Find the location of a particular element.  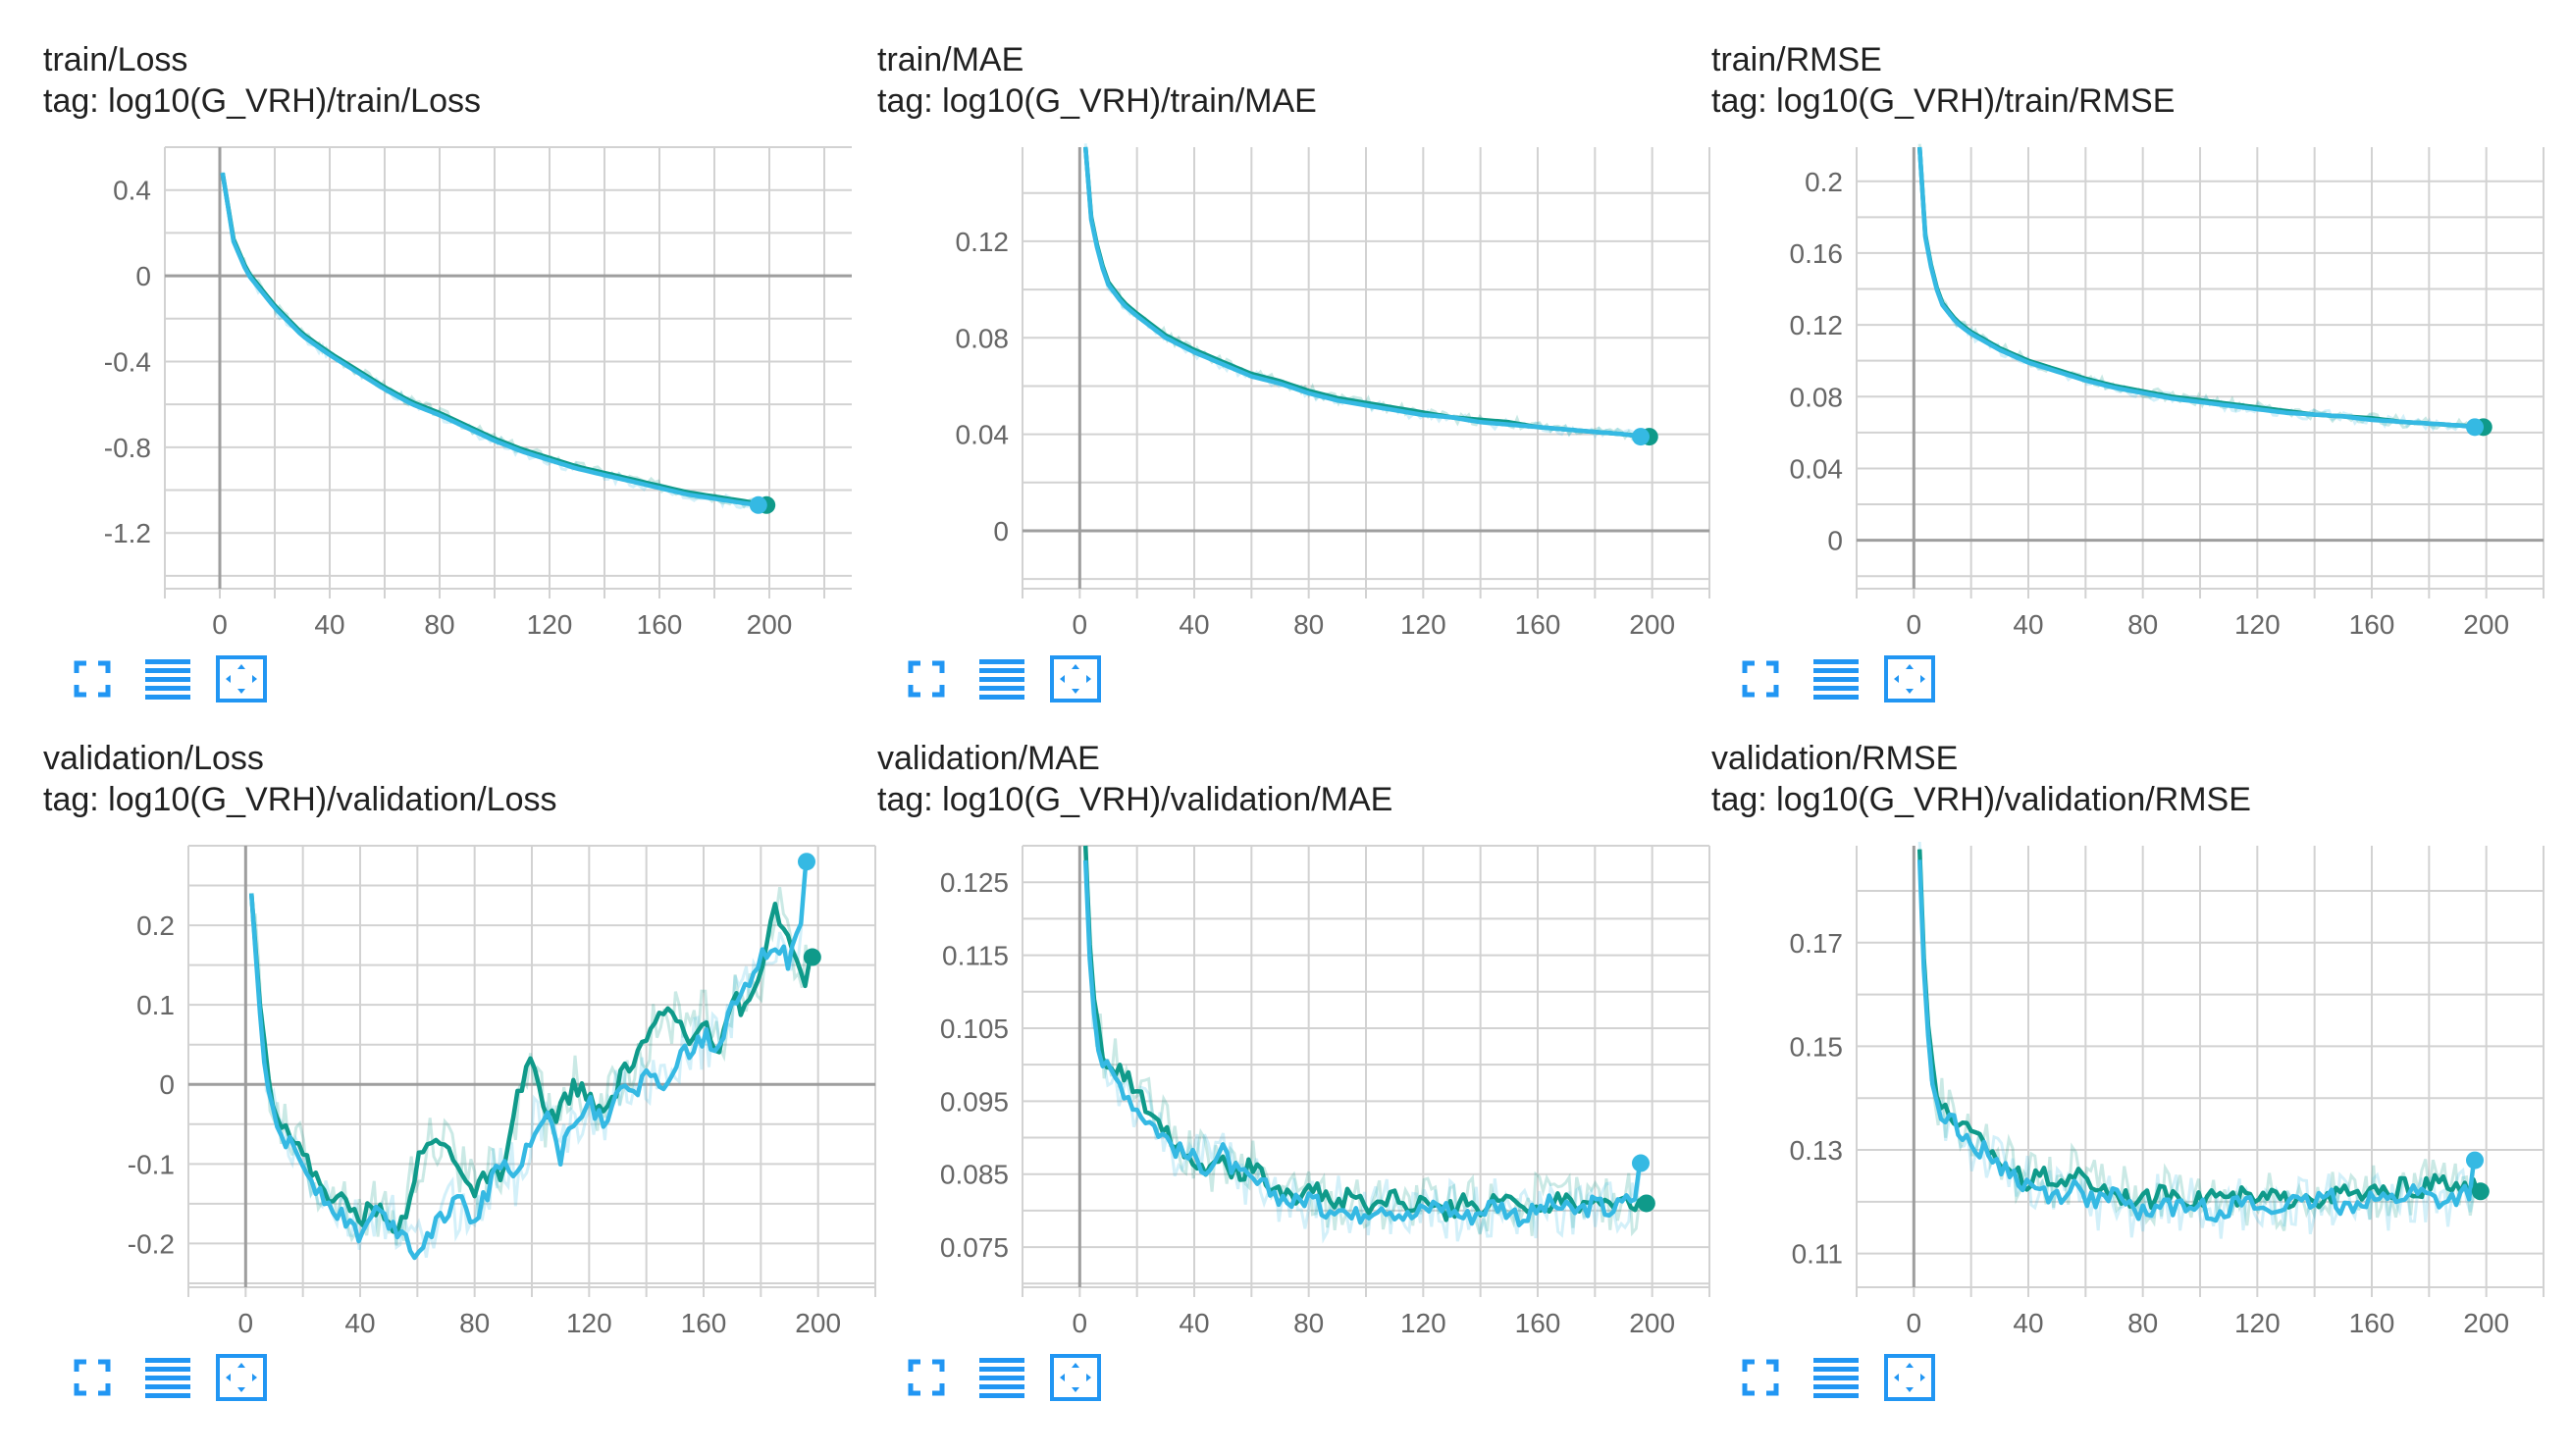

y-tick-label: -1.2 is located at coordinates (128, 533).